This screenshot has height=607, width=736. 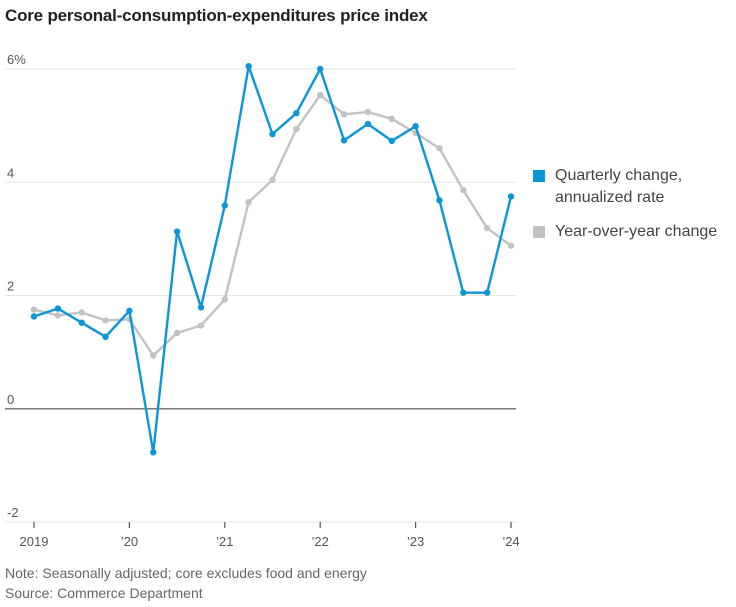 I want to click on y-tick-label: 4, so click(x=10, y=172).